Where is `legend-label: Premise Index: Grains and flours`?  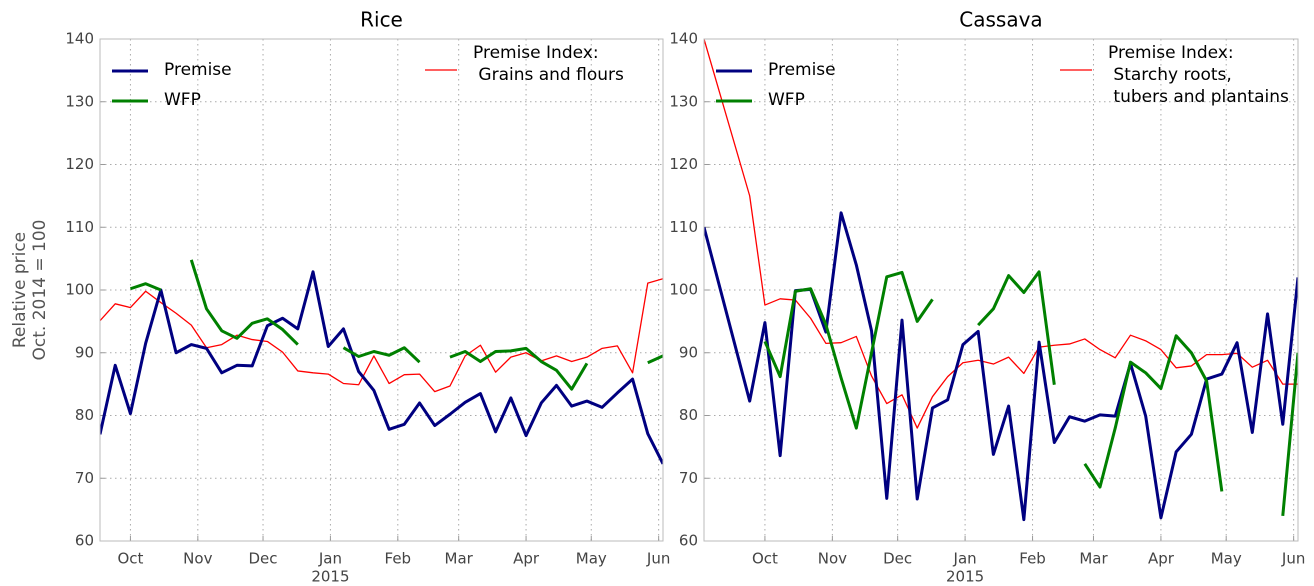
legend-label: Premise Index: Grains and flours is located at coordinates (548, 64).